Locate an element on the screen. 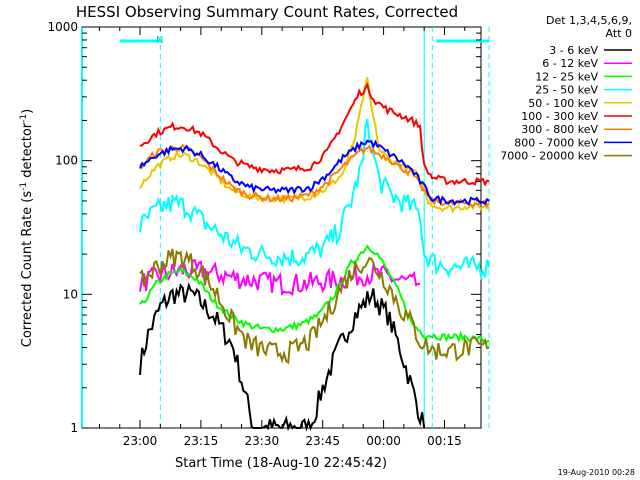 The image size is (640, 480). y-tick-label: 10 is located at coordinates (70, 294).